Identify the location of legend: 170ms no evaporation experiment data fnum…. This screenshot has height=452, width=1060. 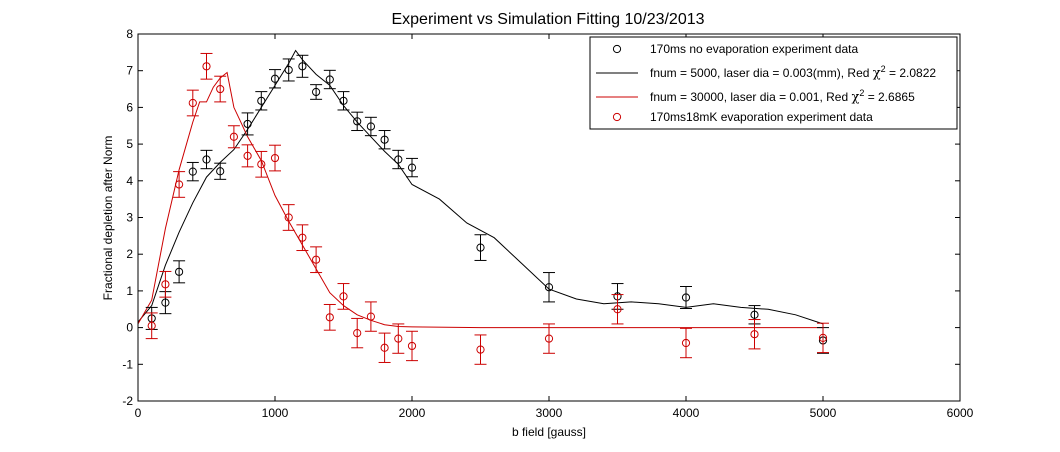
(773, 83).